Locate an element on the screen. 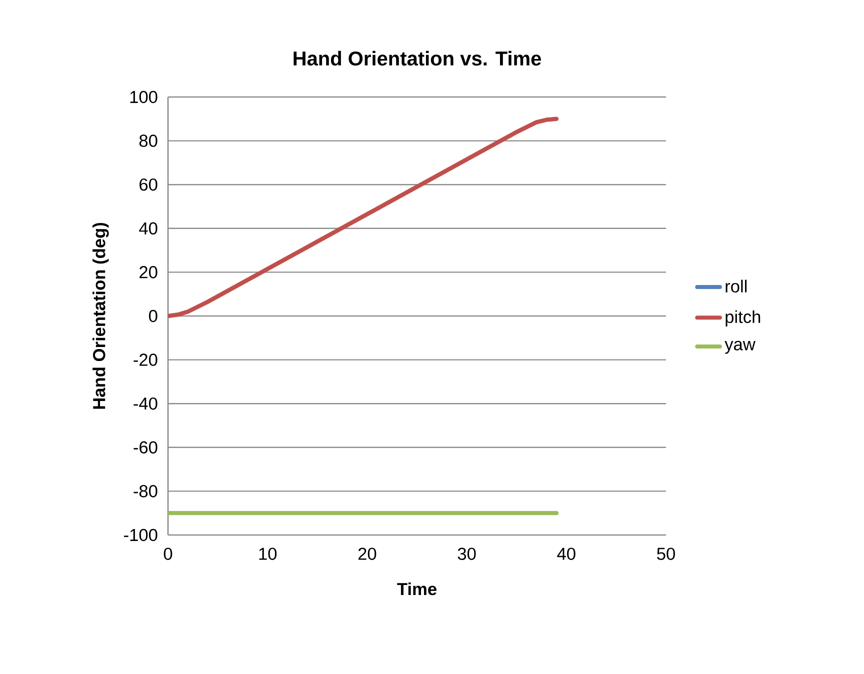 The width and height of the screenshot is (864, 674). y-tick-label: -80 is located at coordinates (146, 491).